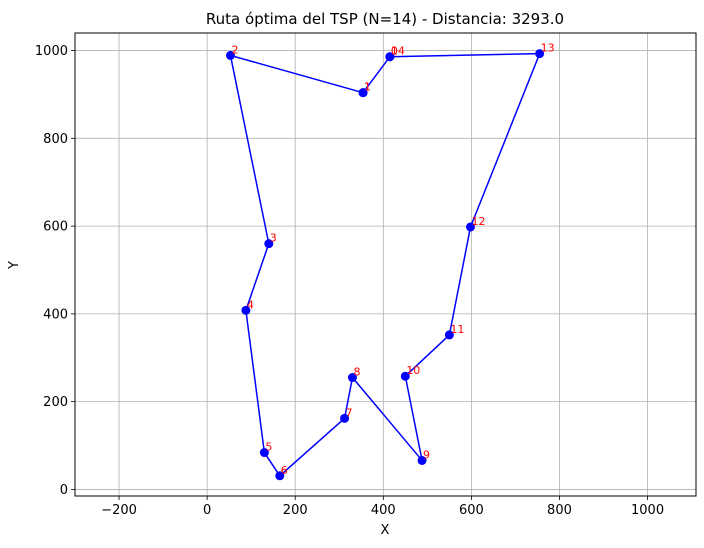 The image size is (704, 548). Describe the element at coordinates (413, 370) in the screenshot. I see `point-label: 10` at that location.